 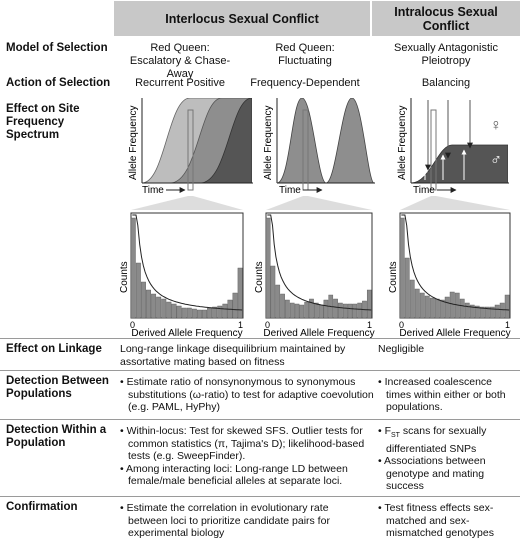 What do you see at coordinates (180, 67) in the screenshot?
I see `model-col1-line2: Escalatory & Chase-Away` at bounding box center [180, 67].